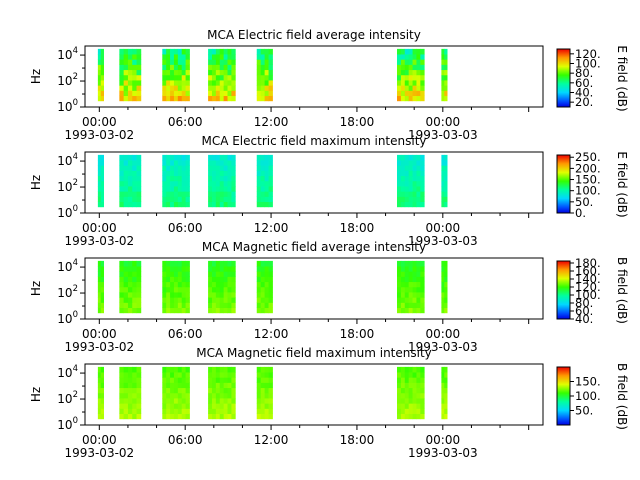 The image size is (640, 480). Describe the element at coordinates (584, 102) in the screenshot. I see `colorbar-tick-label: 20.` at that location.